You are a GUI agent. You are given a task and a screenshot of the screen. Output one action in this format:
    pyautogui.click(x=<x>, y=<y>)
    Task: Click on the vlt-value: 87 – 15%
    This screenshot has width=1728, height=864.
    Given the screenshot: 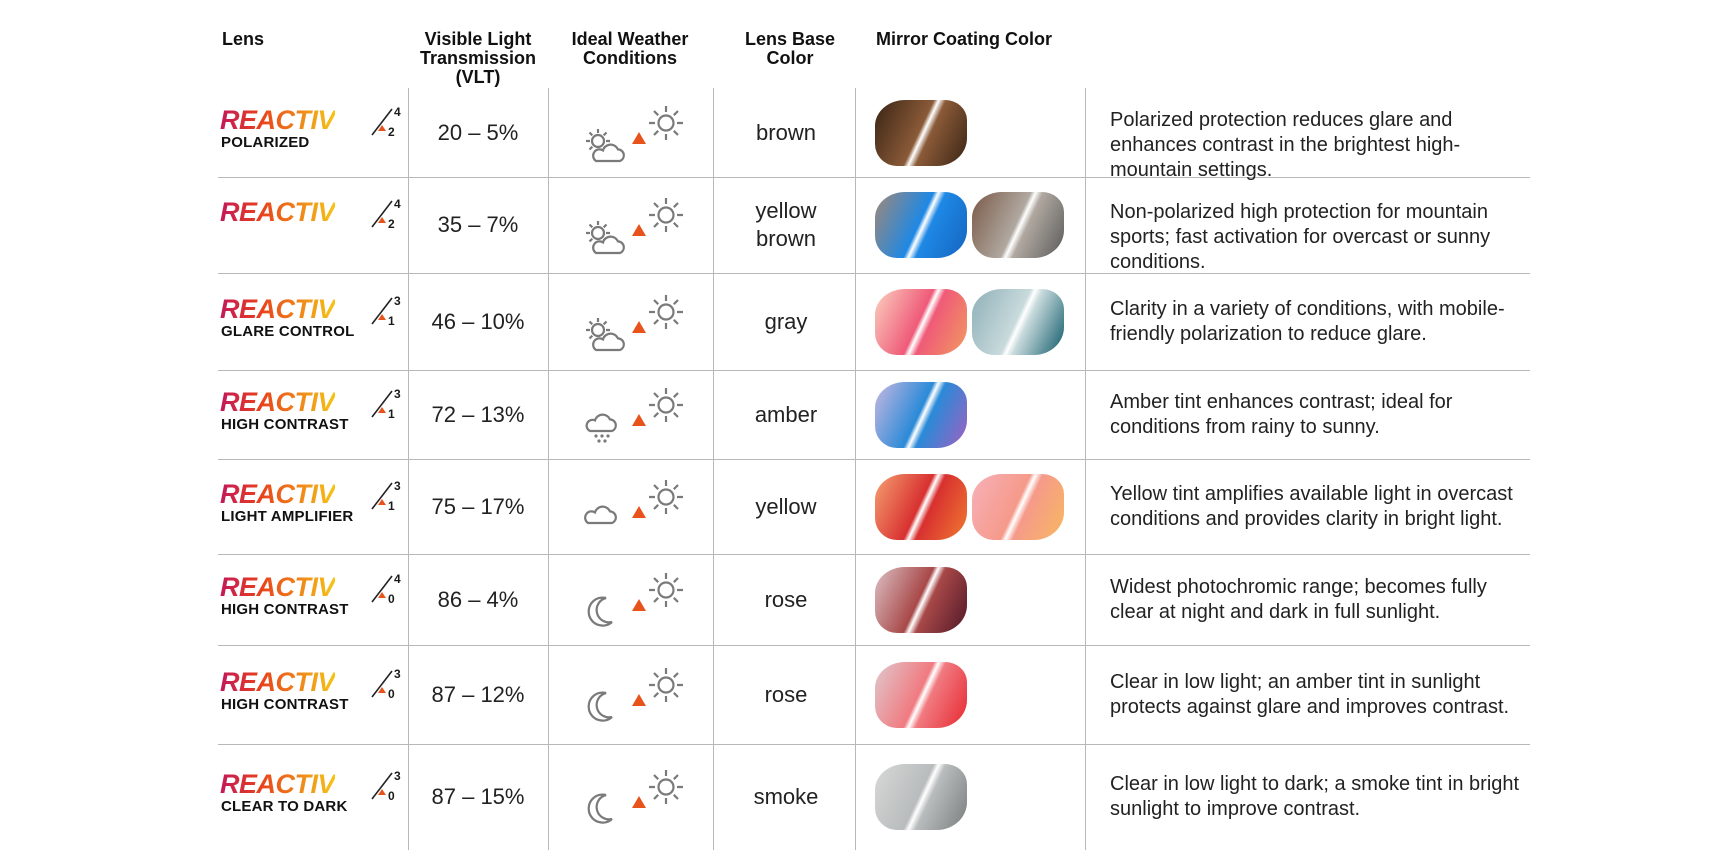 What is the action you would take?
    pyautogui.click(x=478, y=796)
    